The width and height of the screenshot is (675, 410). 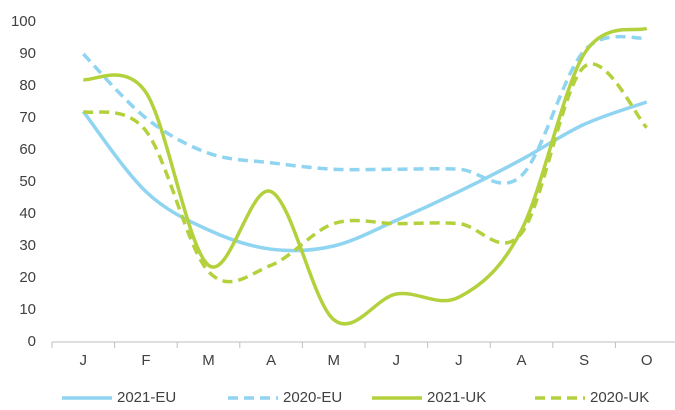 What do you see at coordinates (584, 360) in the screenshot?
I see `x-tick-label: S` at bounding box center [584, 360].